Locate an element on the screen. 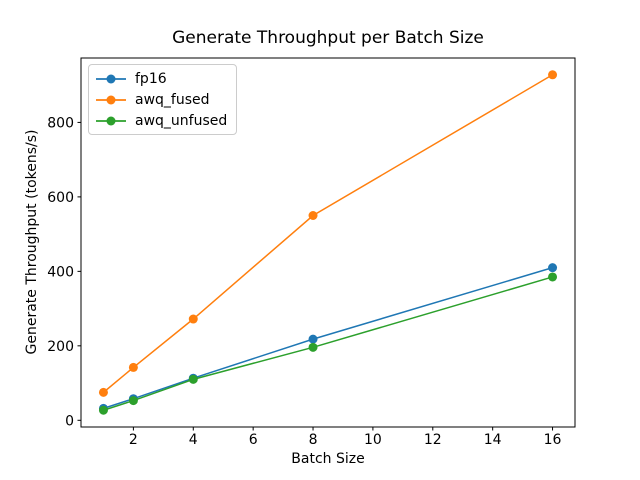 This screenshot has width=640, height=480. legend-item-fp16: fp16 is located at coordinates (161, 78).